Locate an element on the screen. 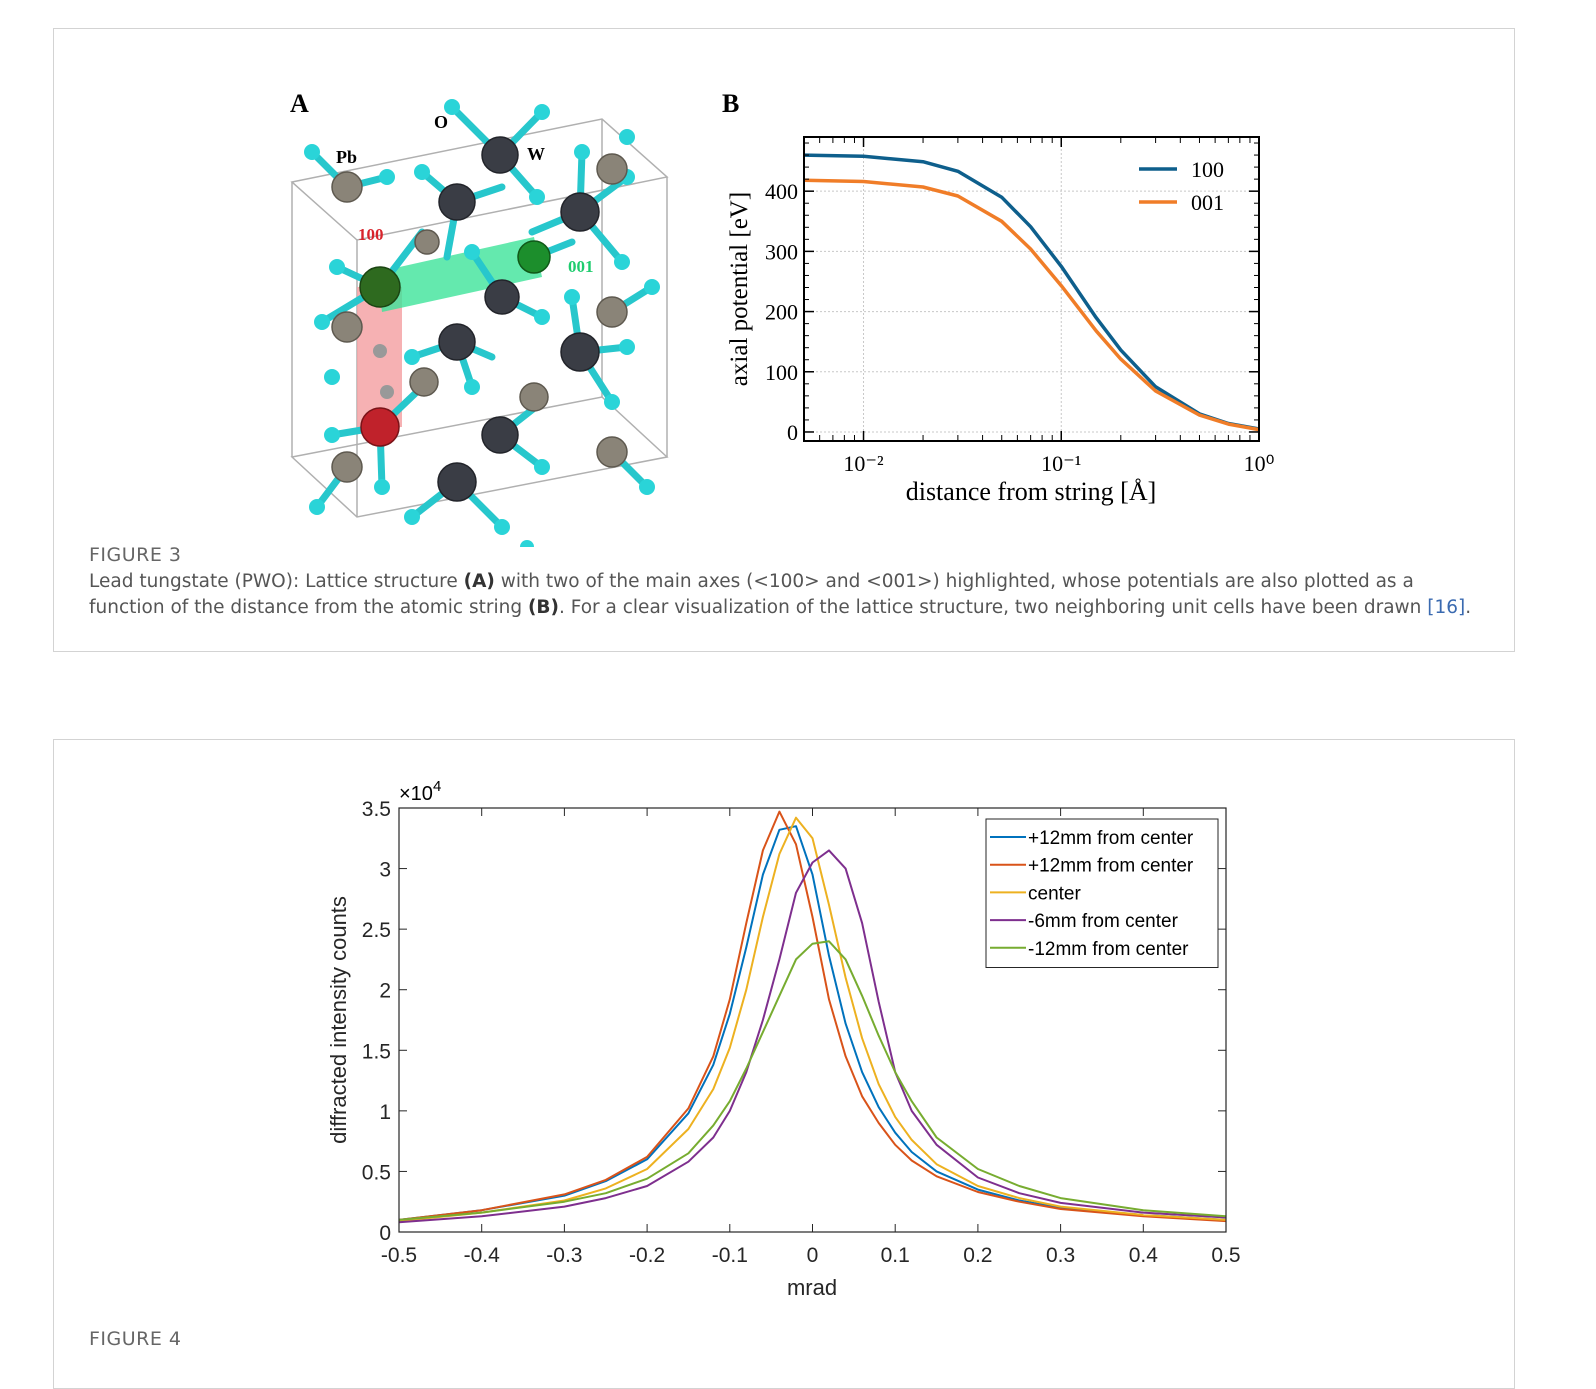 The image size is (1596, 1389). x-tick-label: 0 is located at coordinates (813, 1255).